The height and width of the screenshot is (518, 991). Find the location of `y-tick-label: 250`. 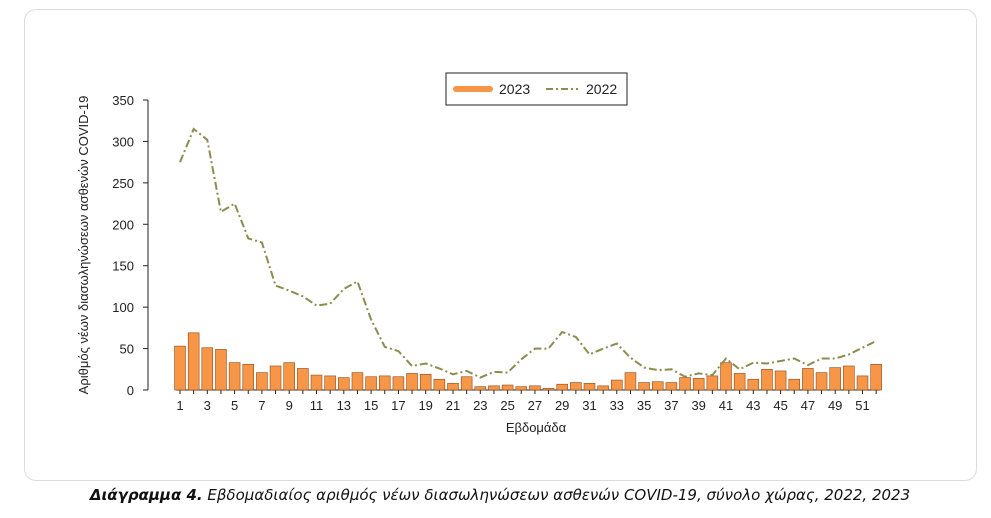

y-tick-label: 250 is located at coordinates (123, 183).